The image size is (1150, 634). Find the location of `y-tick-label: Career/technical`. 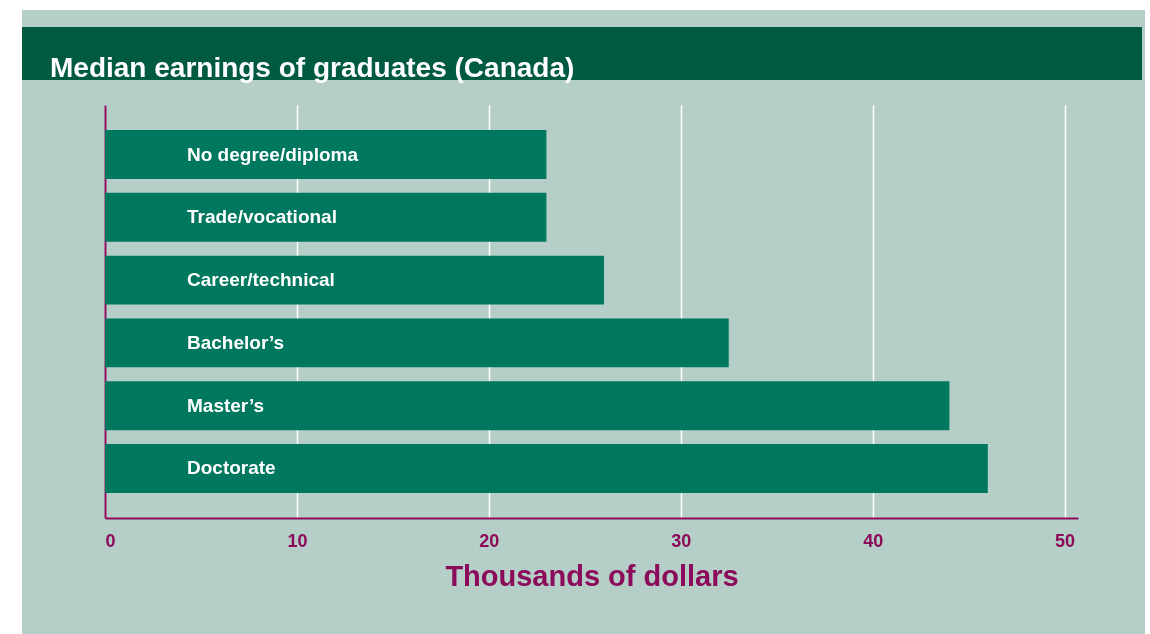

y-tick-label: Career/technical is located at coordinates (261, 280).